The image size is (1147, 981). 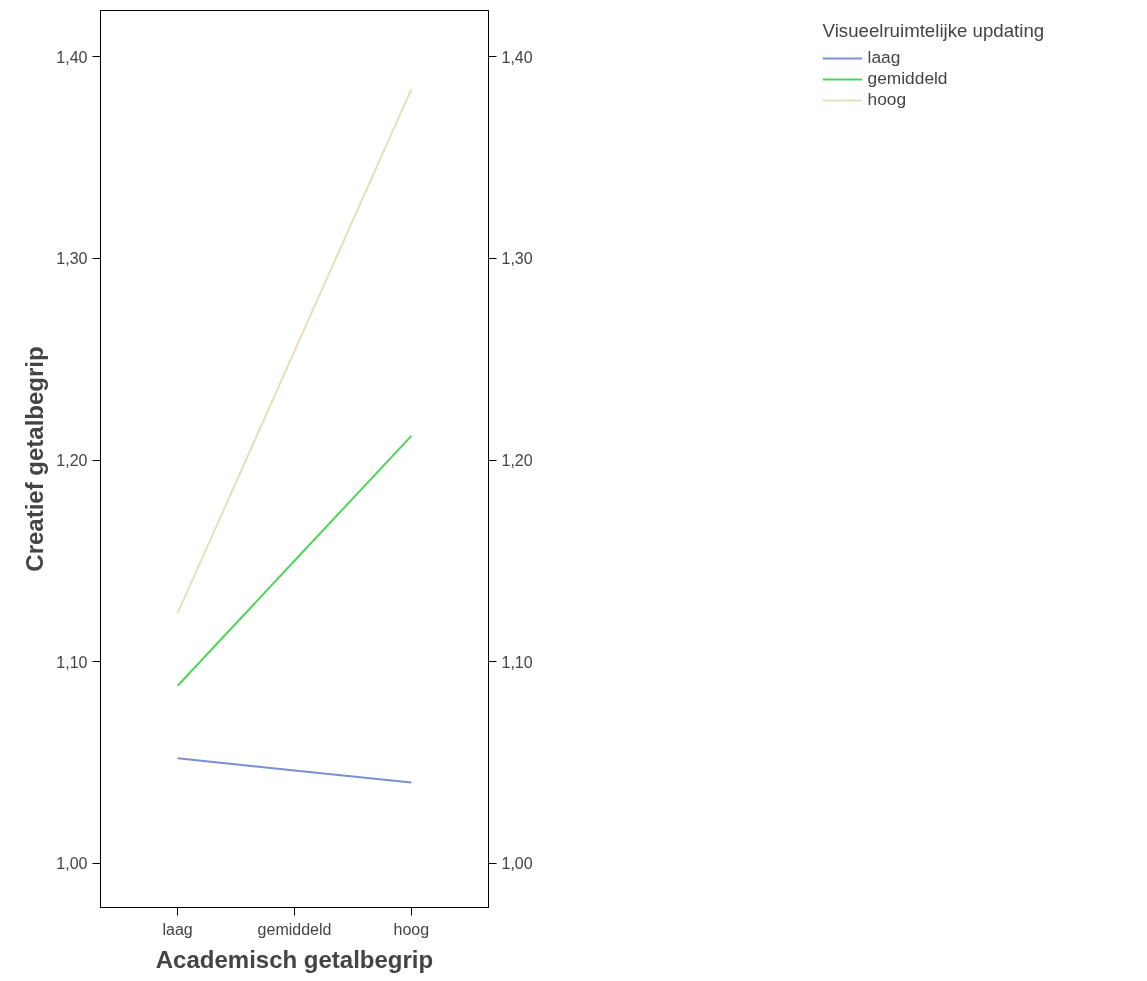 I want to click on y-tick-label: 1,10, so click(x=72, y=662).